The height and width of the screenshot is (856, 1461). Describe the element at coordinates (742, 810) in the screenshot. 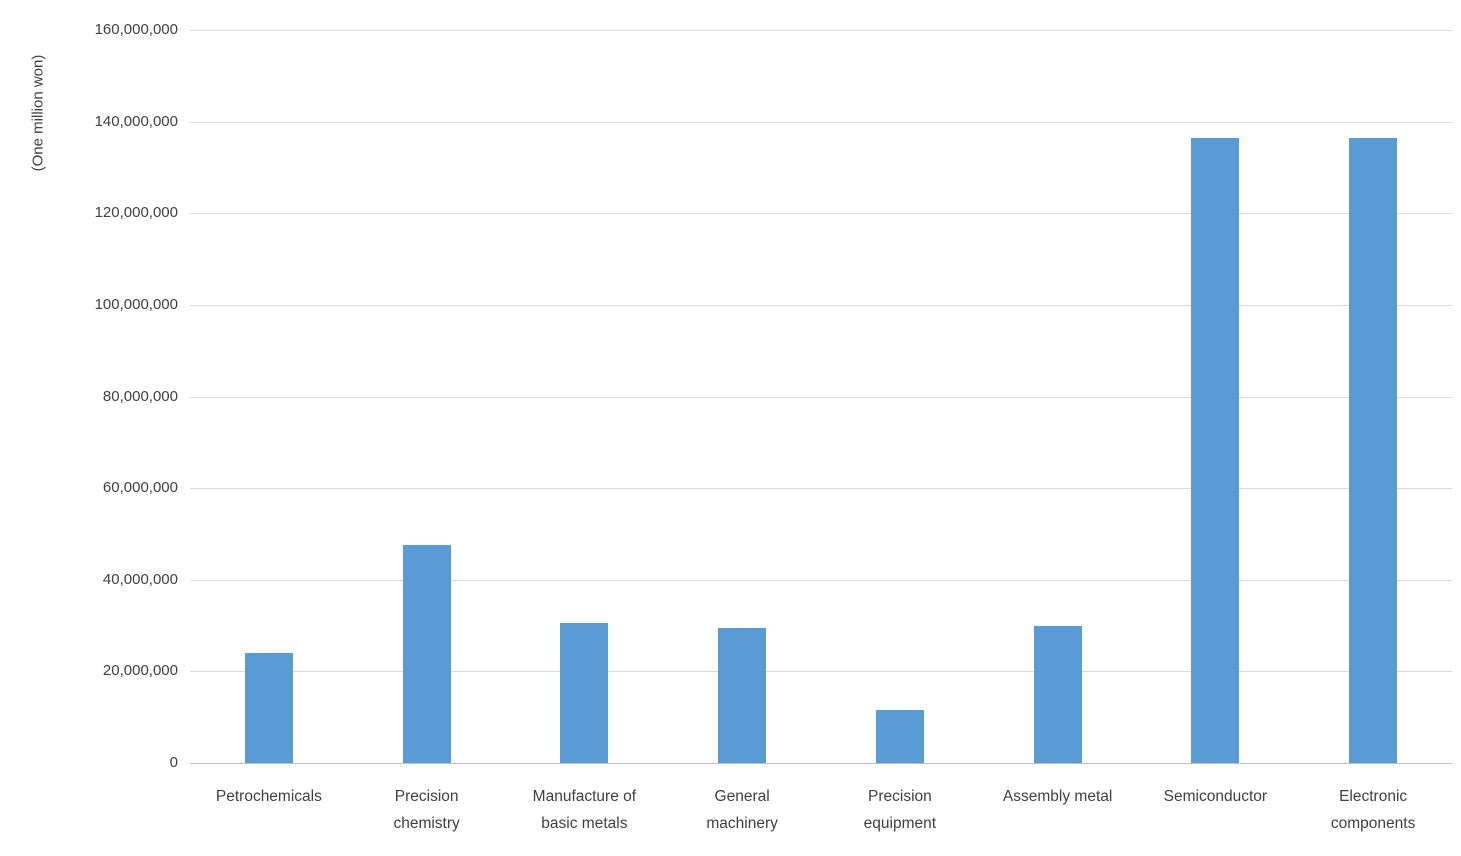

I see `x-category-label: General machinery` at that location.